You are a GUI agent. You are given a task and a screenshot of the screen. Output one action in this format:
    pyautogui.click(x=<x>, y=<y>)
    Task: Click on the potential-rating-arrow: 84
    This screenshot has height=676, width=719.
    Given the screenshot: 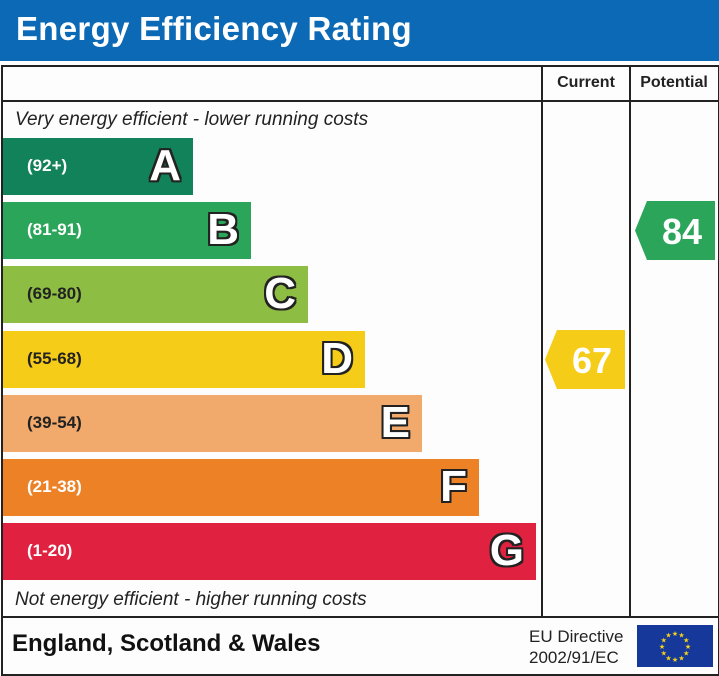 What is the action you would take?
    pyautogui.click(x=675, y=230)
    